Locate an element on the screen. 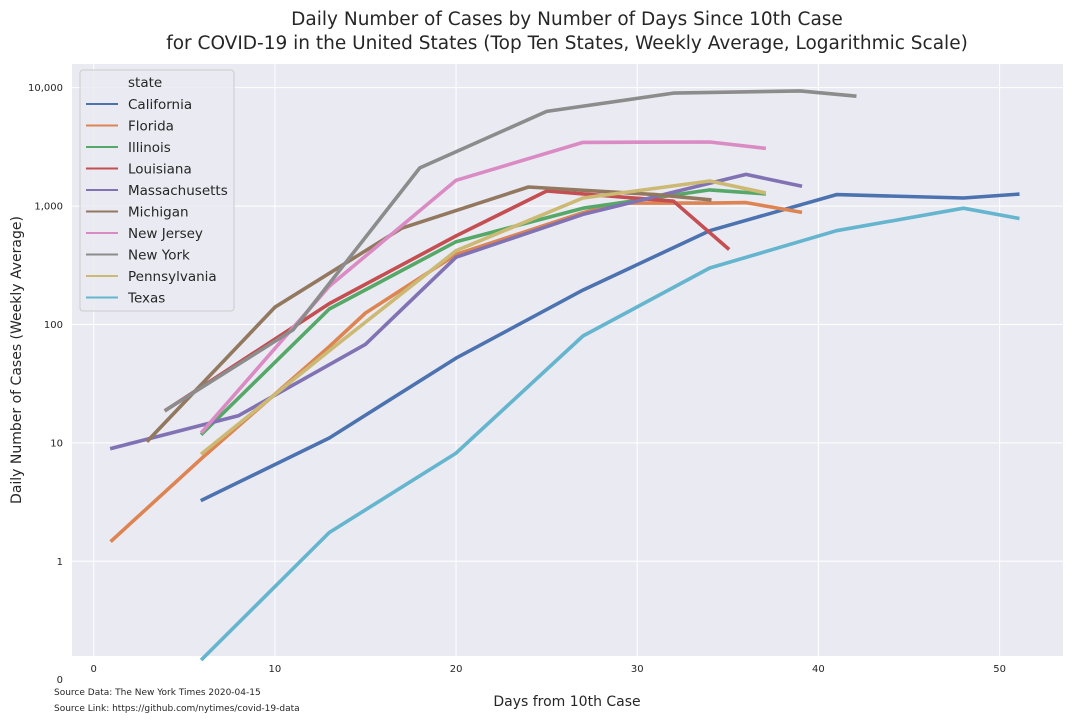 The width and height of the screenshot is (1080, 720). legend-box is located at coordinates (157, 190).